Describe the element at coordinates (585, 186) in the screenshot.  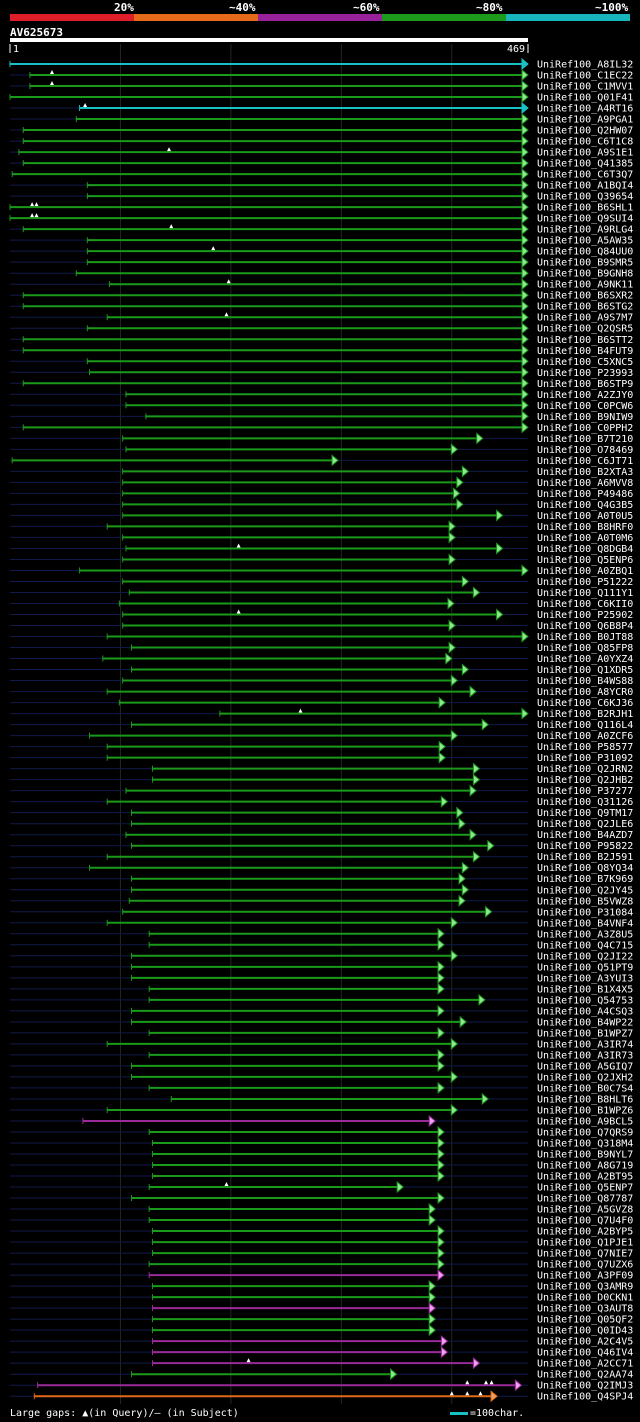
I see `hit-label: UniRef100_A1BQI4` at that location.